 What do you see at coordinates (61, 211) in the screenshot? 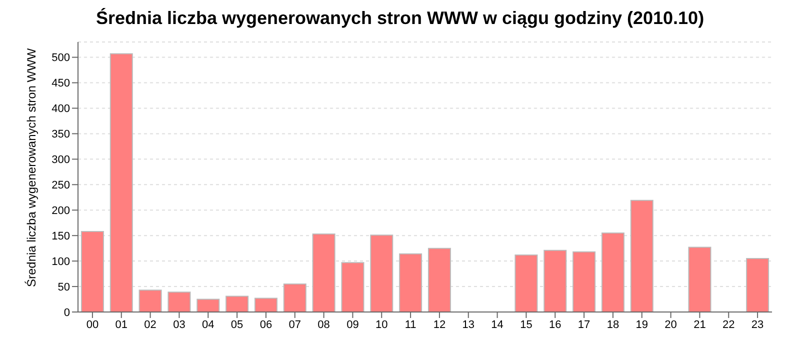
I see `y-tick-label: 200` at bounding box center [61, 211].